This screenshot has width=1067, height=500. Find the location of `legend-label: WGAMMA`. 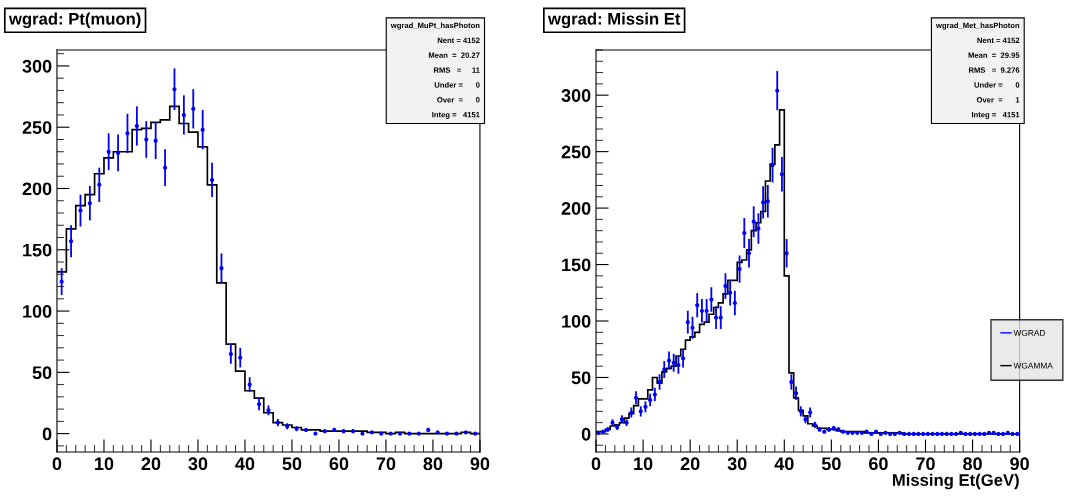

legend-label: WGAMMA is located at coordinates (1033, 365).